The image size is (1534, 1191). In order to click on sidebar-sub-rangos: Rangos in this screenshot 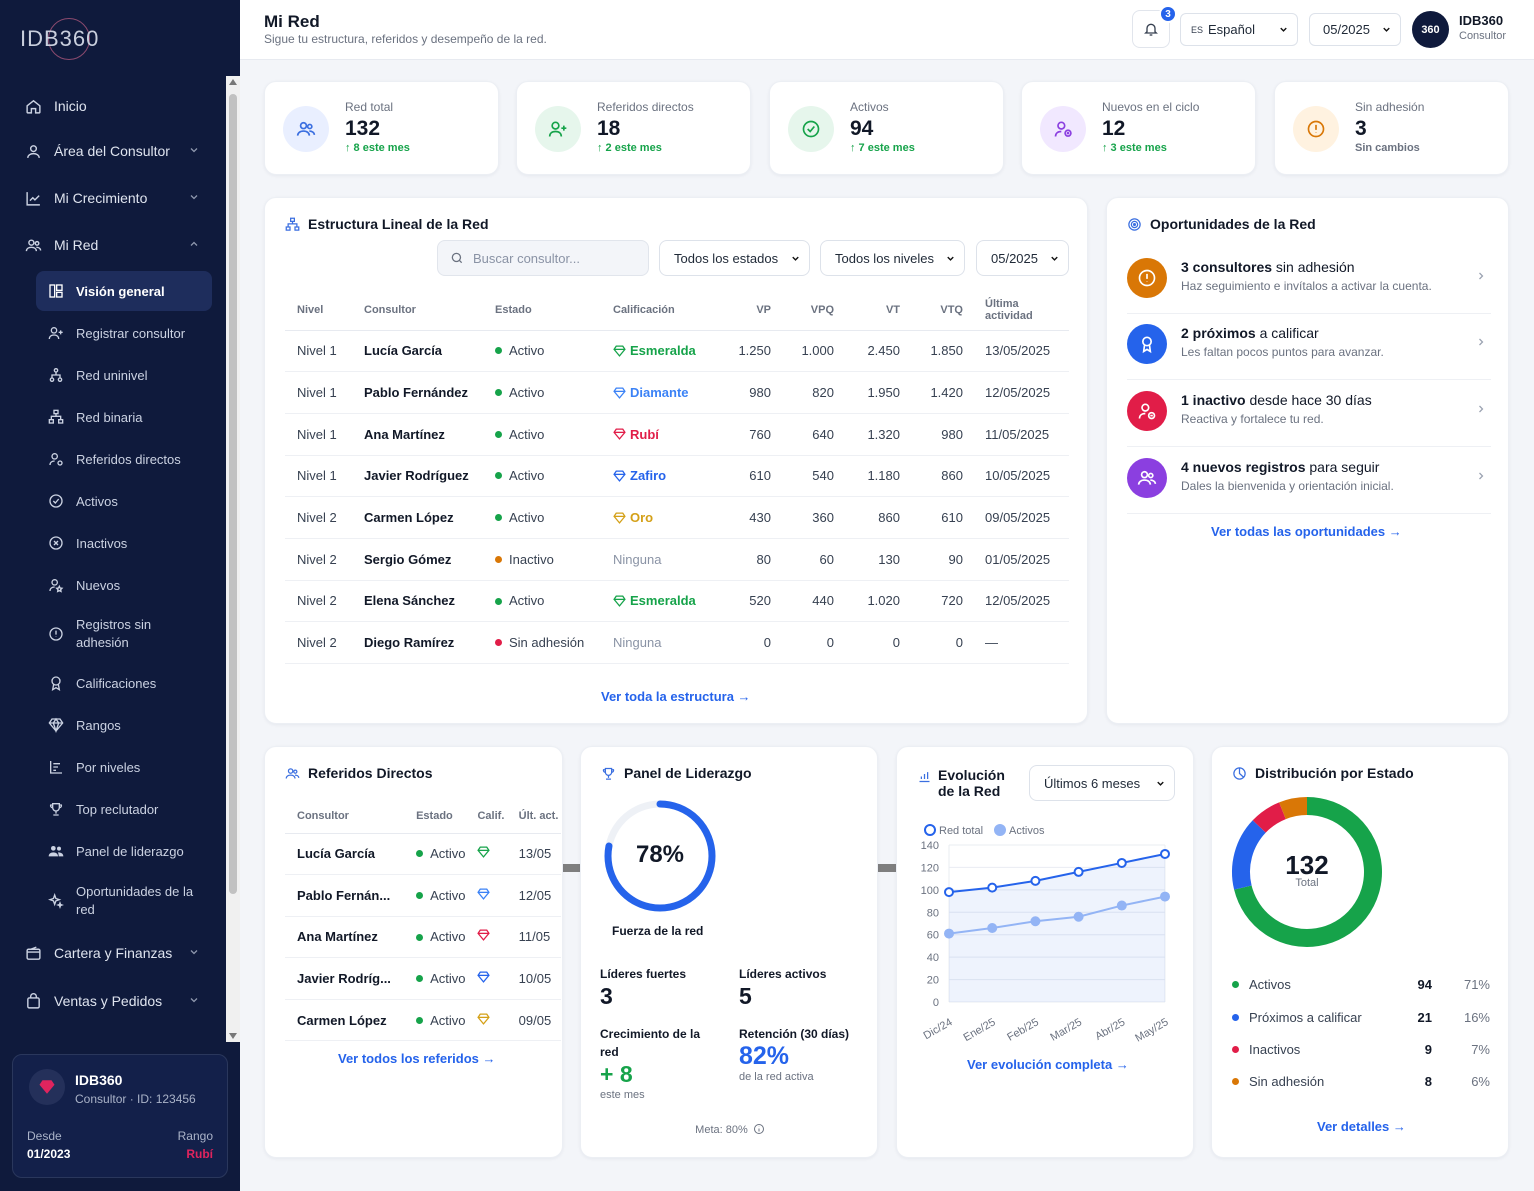, I will do `click(124, 725)`.